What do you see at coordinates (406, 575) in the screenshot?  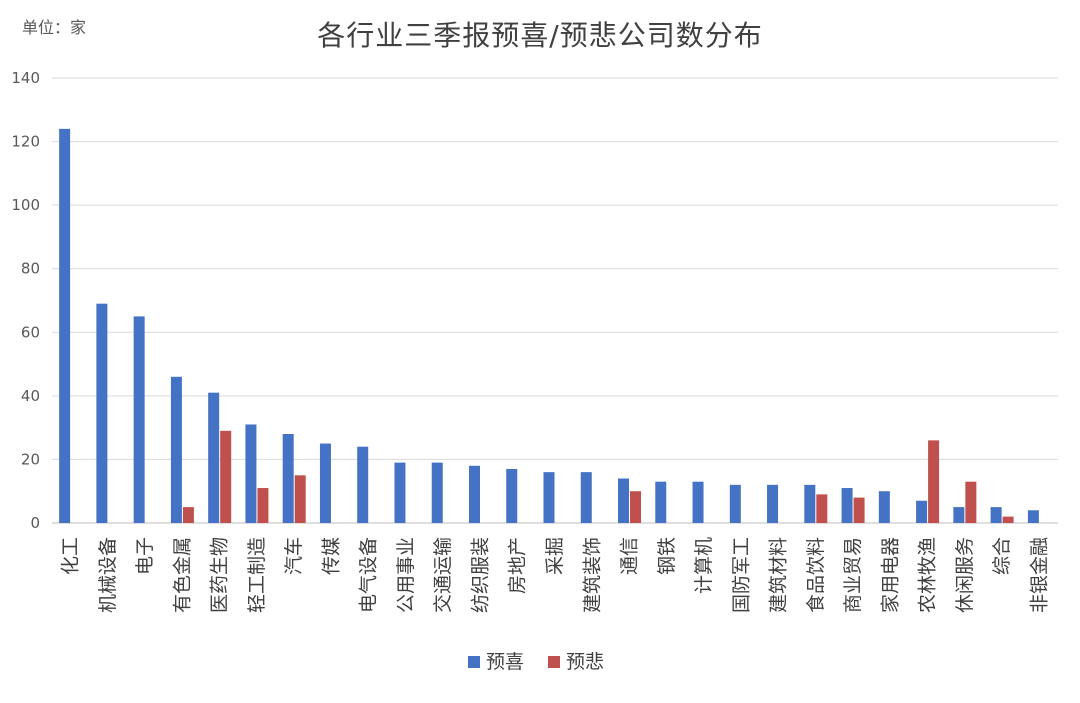 I see `x-tick-label: 公用事业` at bounding box center [406, 575].